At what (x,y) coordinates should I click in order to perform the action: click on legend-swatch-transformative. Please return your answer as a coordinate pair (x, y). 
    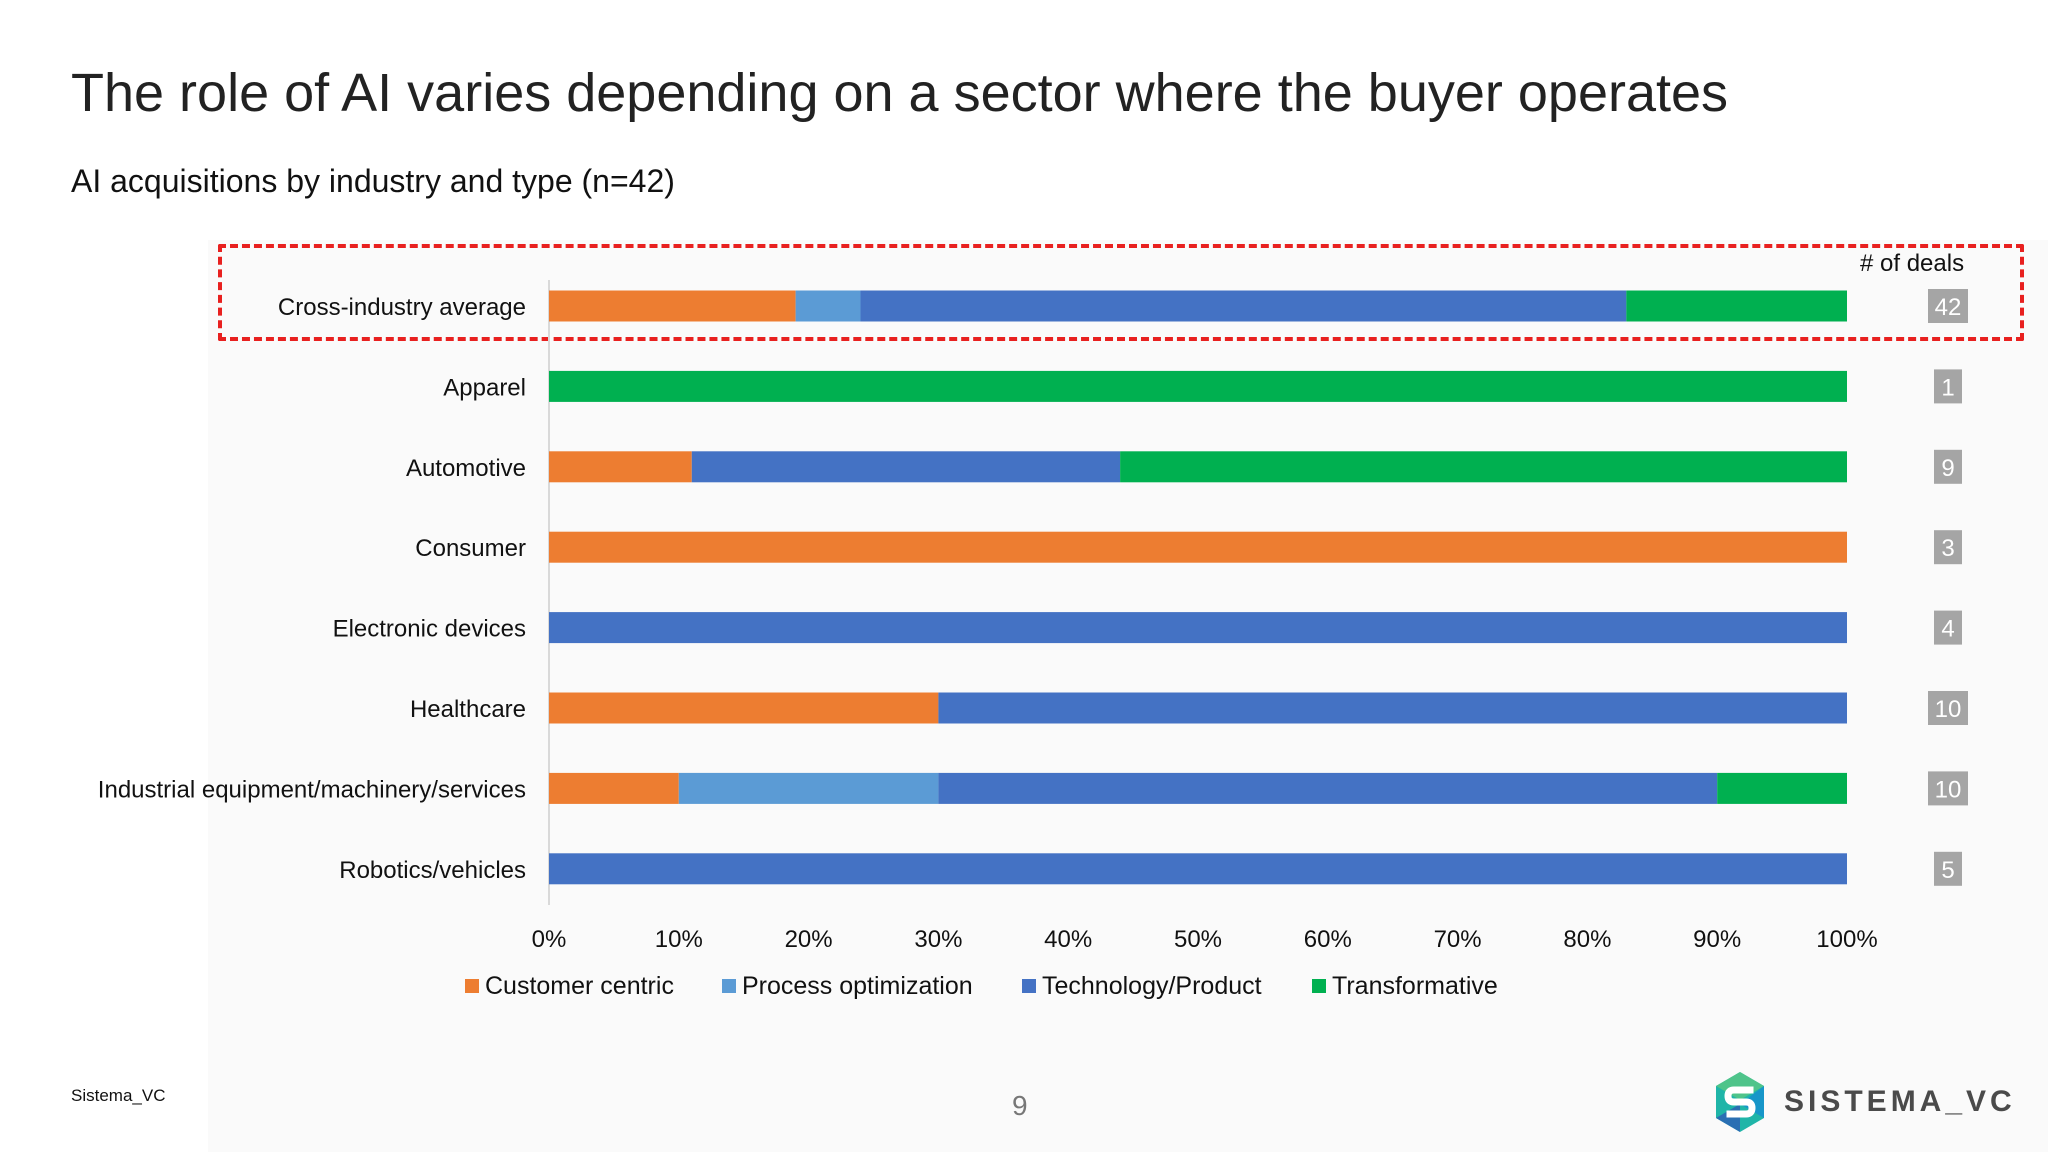
    Looking at the image, I should click on (1319, 986).